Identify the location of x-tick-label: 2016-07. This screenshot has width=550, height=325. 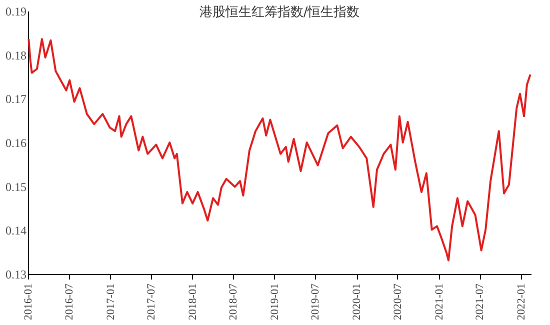
(69, 301).